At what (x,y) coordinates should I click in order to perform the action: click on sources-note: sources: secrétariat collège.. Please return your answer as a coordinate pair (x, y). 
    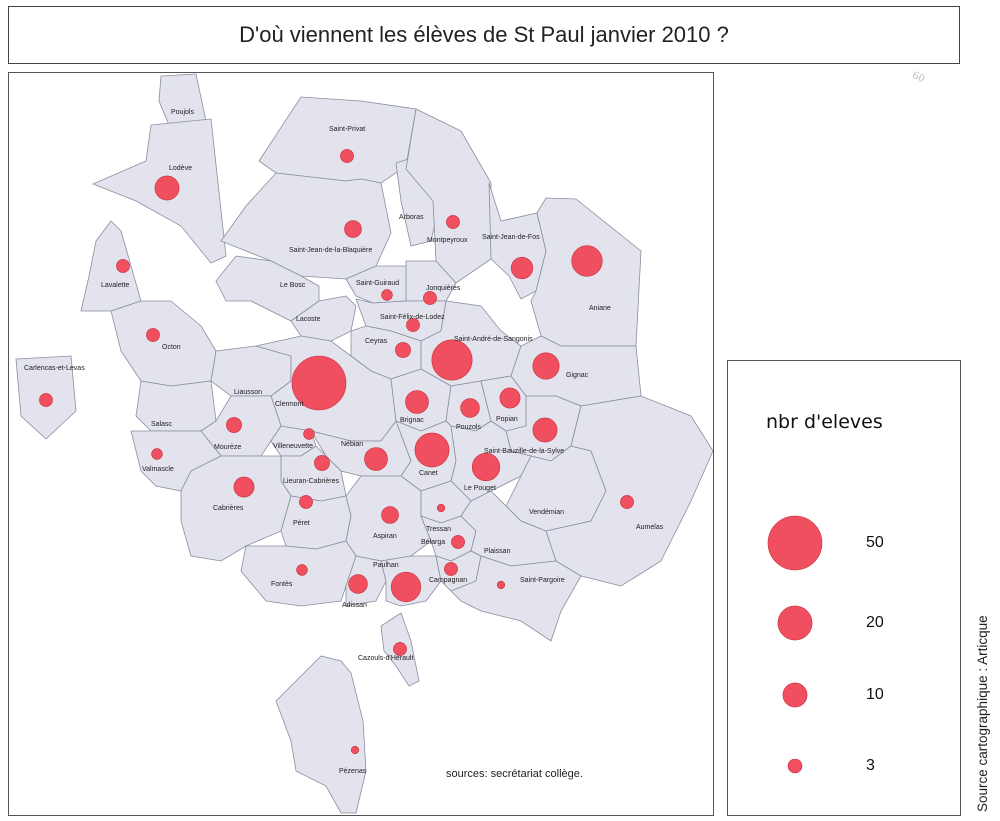
    Looking at the image, I should click on (514, 774).